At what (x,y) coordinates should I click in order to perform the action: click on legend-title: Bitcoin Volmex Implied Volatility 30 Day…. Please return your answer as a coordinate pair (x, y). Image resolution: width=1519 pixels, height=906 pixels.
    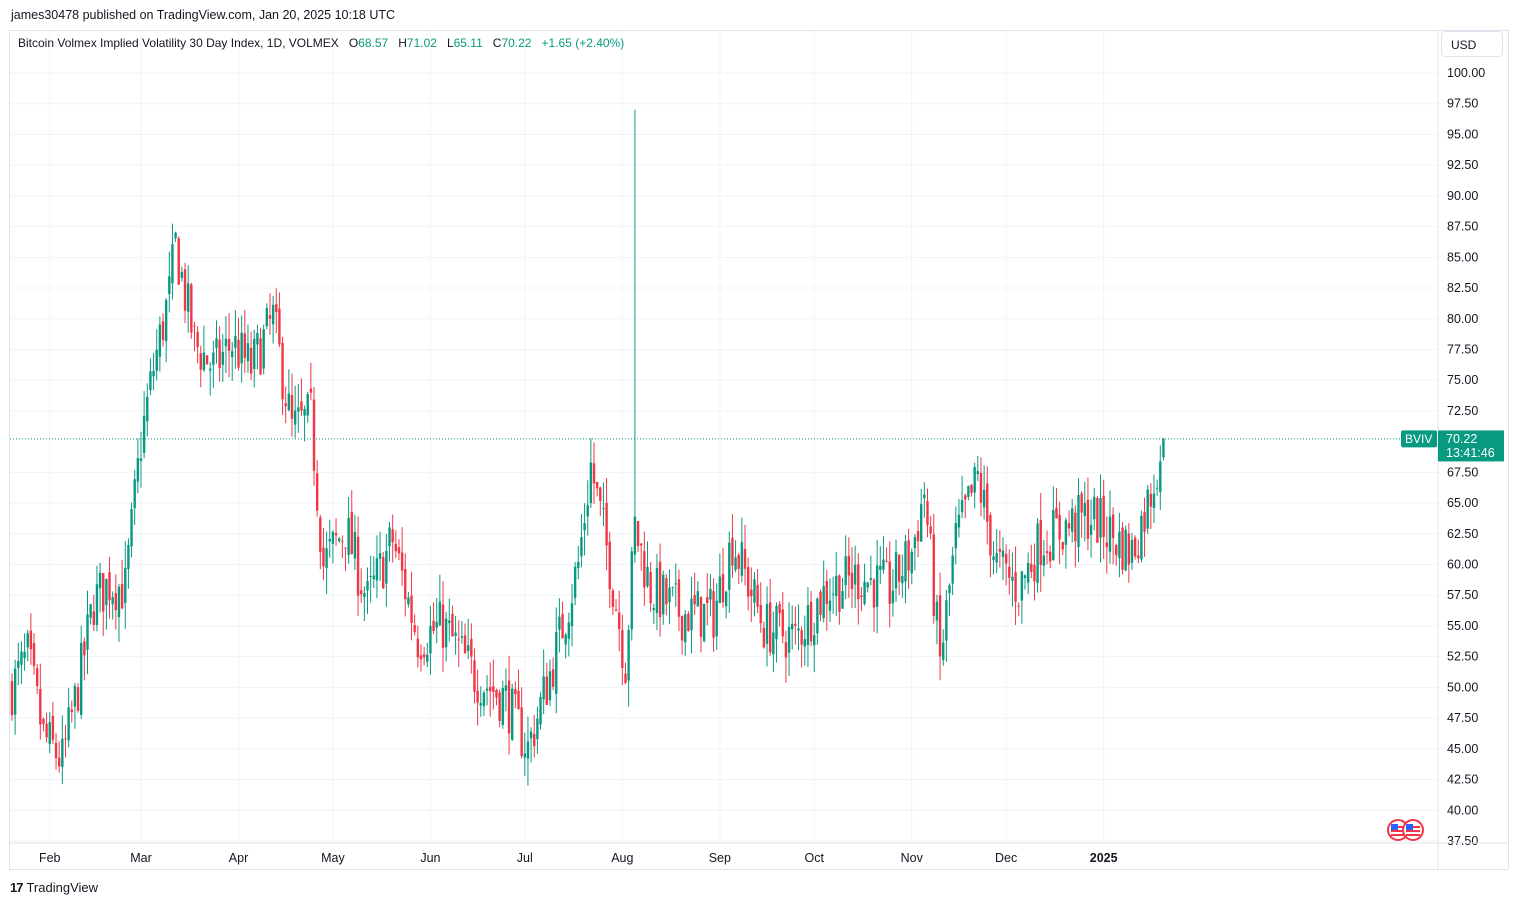
    Looking at the image, I should click on (178, 43).